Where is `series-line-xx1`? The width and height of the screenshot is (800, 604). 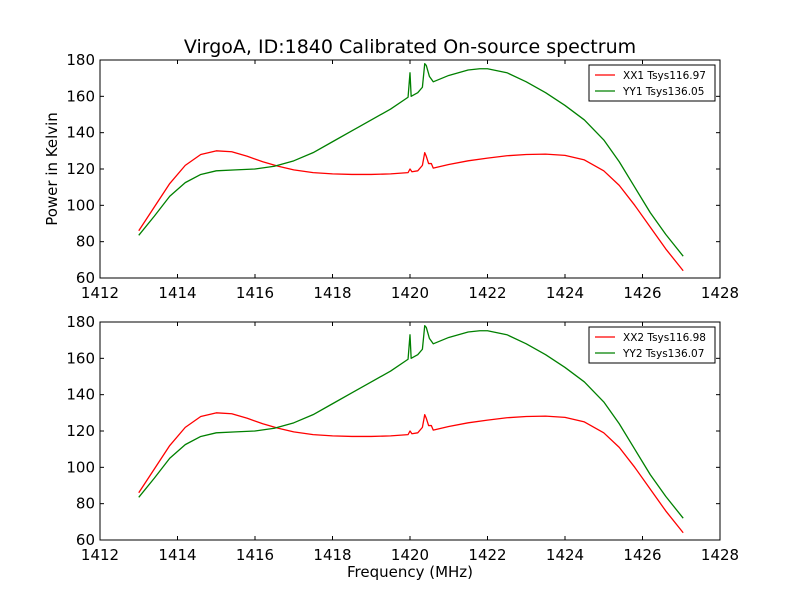
series-line-xx1 is located at coordinates (411, 211).